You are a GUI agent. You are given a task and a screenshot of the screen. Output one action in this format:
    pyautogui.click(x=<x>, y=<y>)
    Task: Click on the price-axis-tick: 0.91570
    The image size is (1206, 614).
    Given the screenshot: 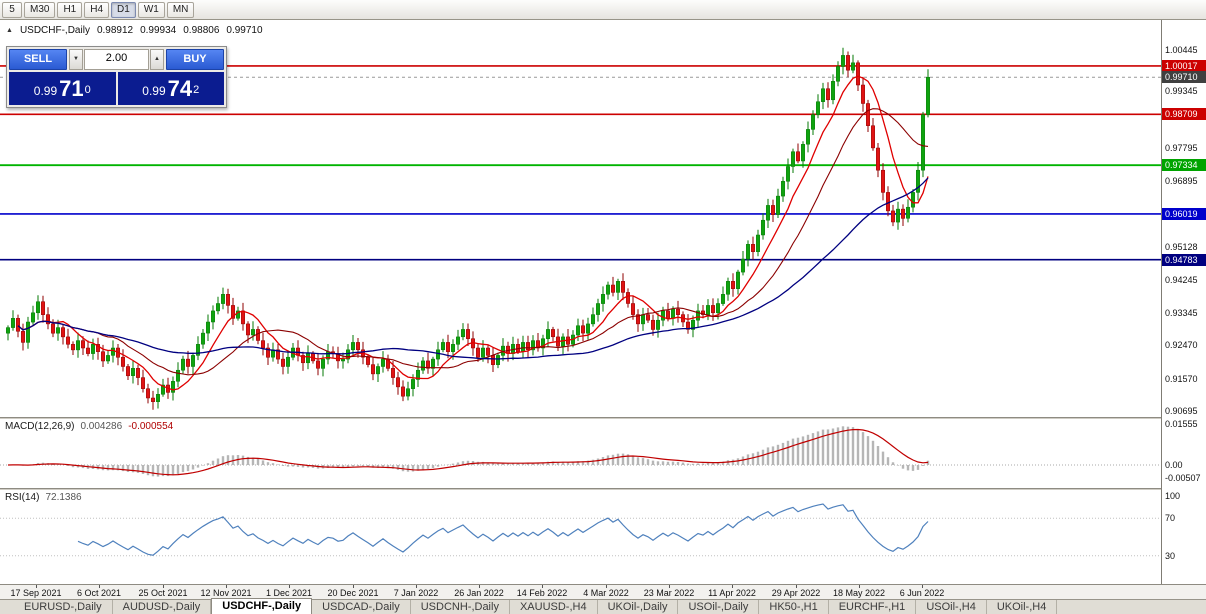 What is the action you would take?
    pyautogui.click(x=1181, y=379)
    